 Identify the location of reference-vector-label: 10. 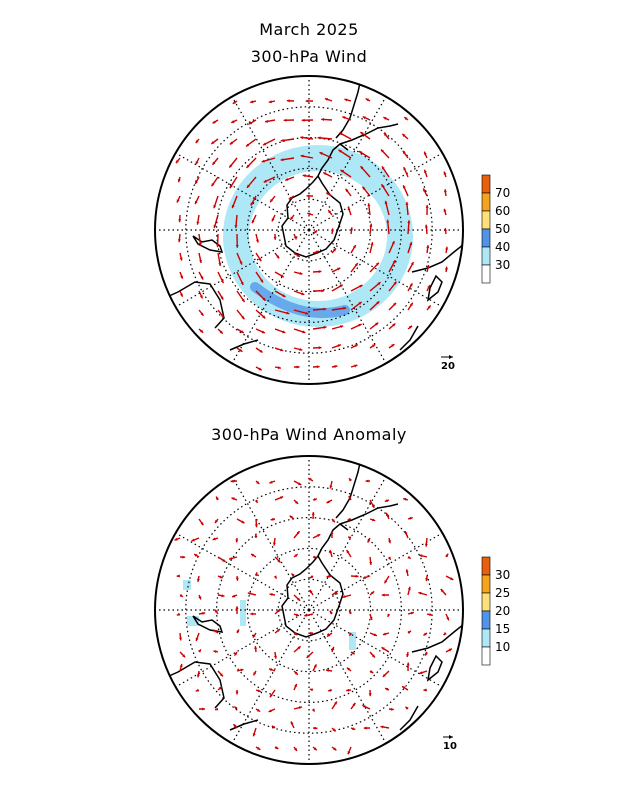
(450, 746).